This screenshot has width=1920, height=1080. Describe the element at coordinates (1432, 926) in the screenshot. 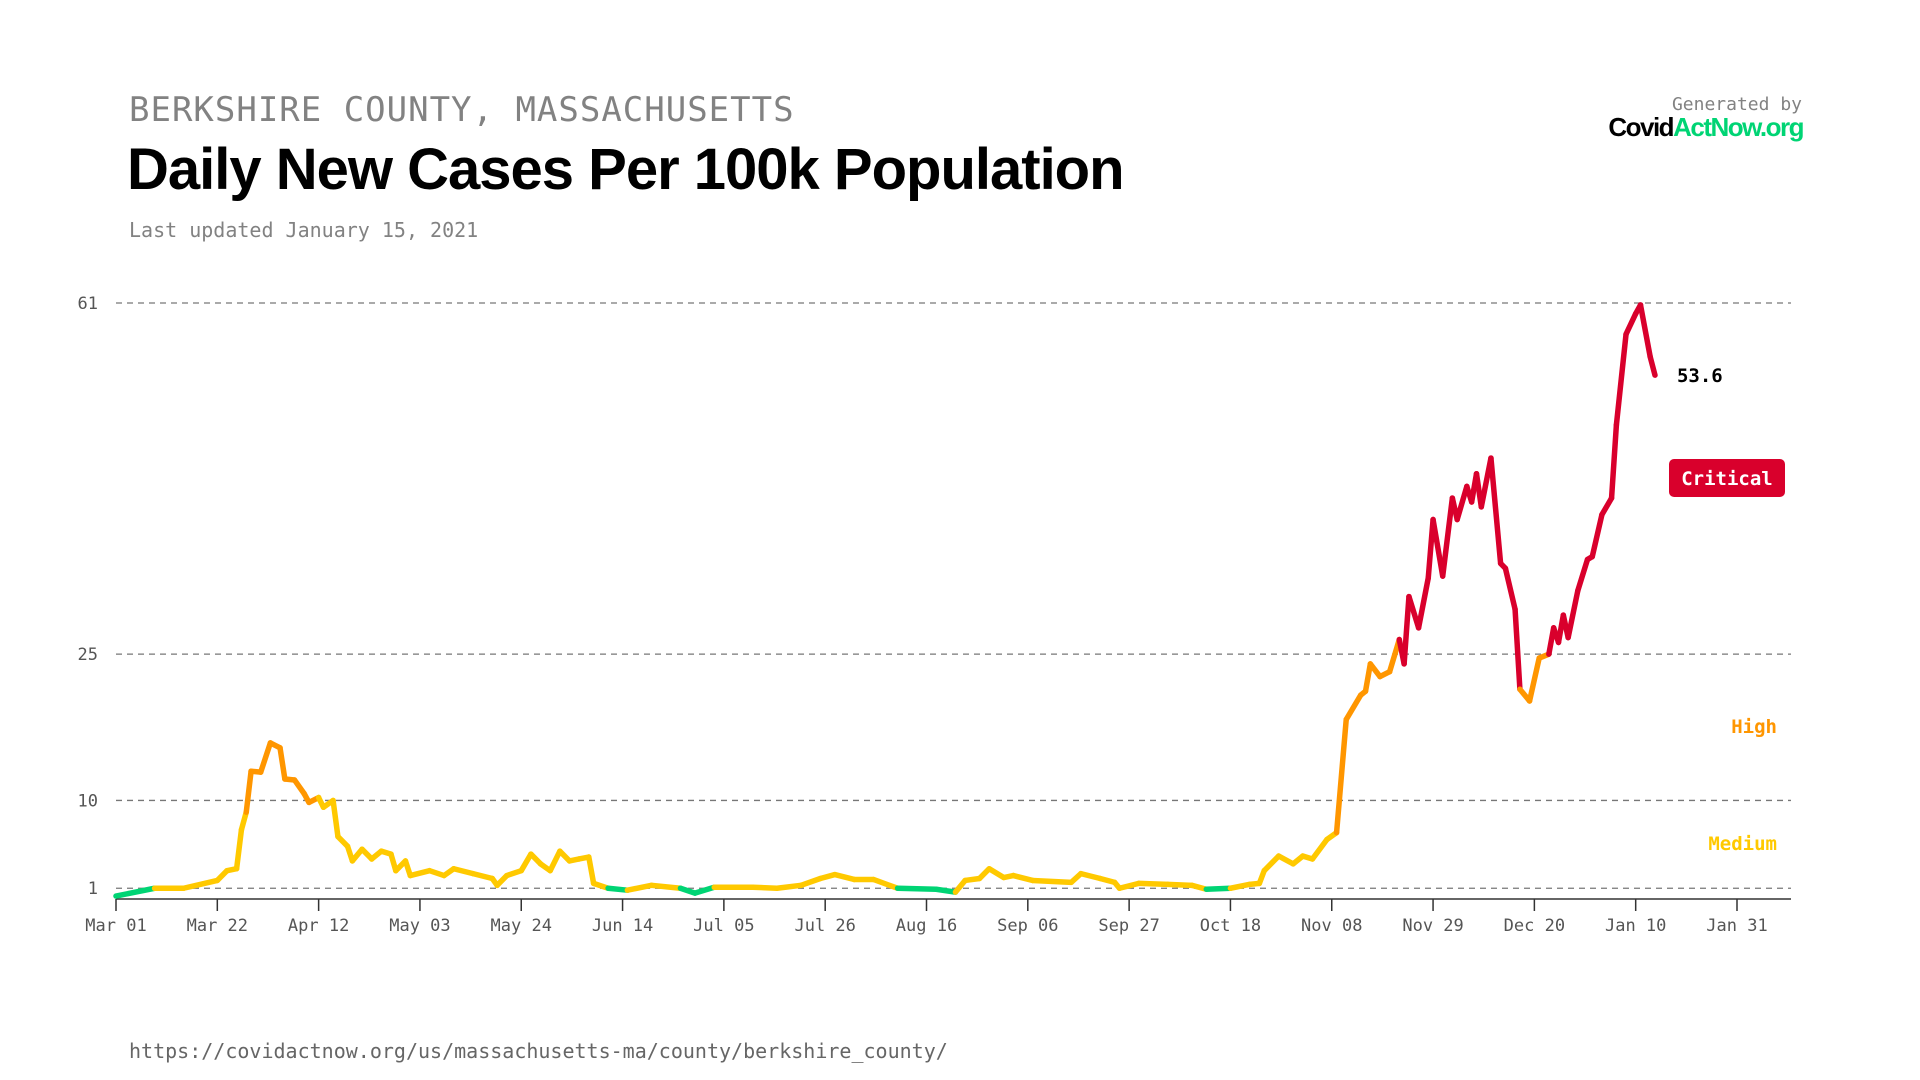

I see `x-tick-label: Nov 29` at that location.